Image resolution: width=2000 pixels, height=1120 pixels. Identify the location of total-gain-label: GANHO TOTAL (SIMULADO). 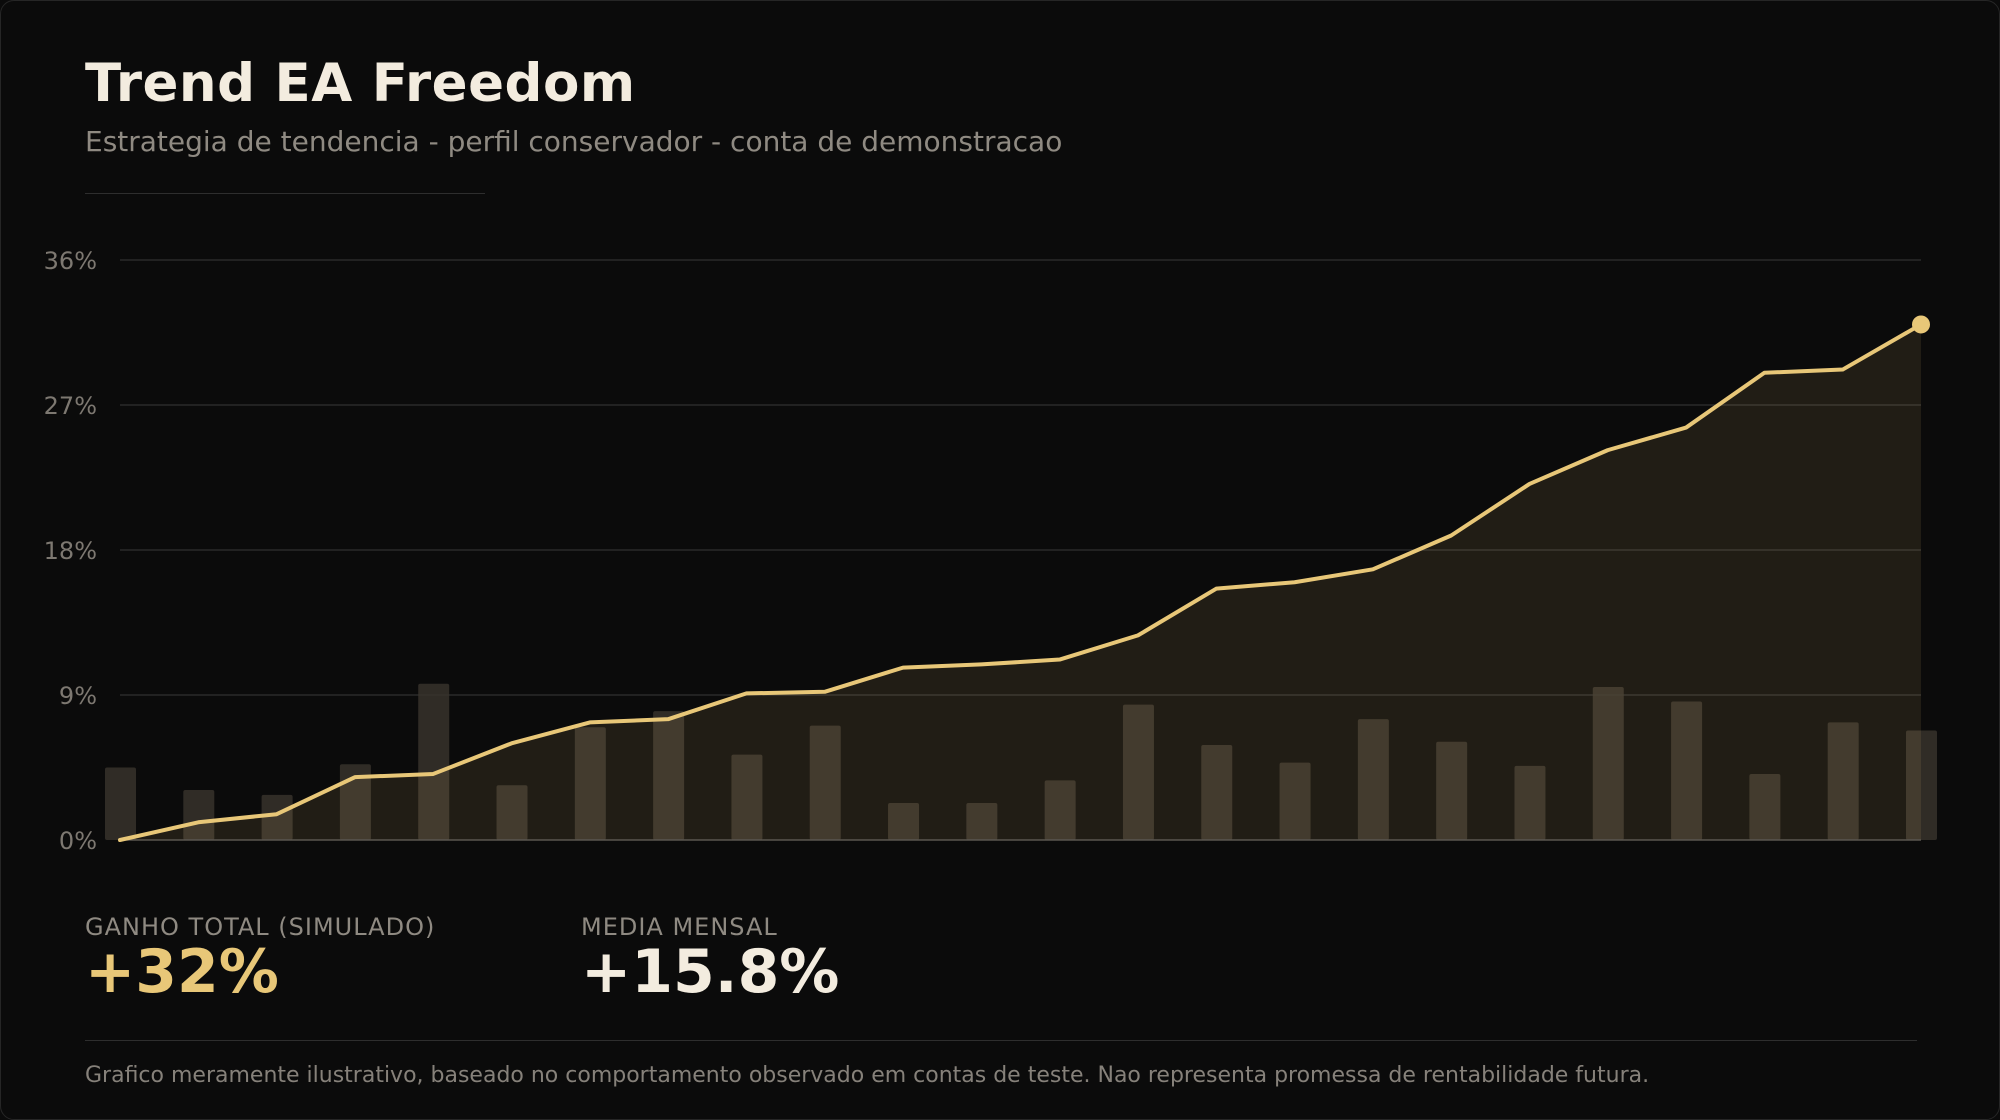
(260, 927).